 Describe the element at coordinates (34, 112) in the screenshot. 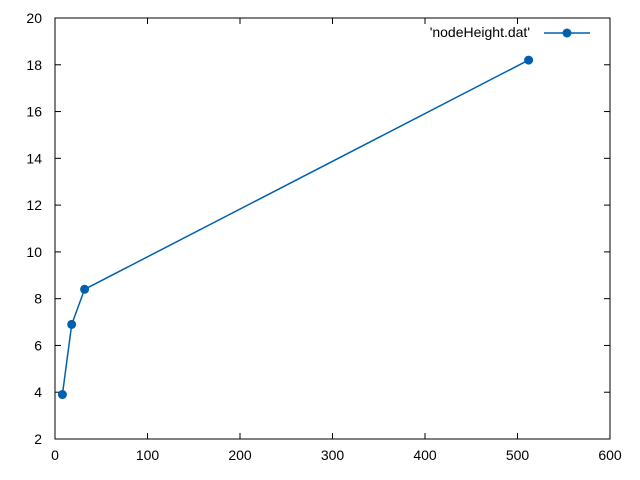

I see `y-tick-label: 16` at that location.